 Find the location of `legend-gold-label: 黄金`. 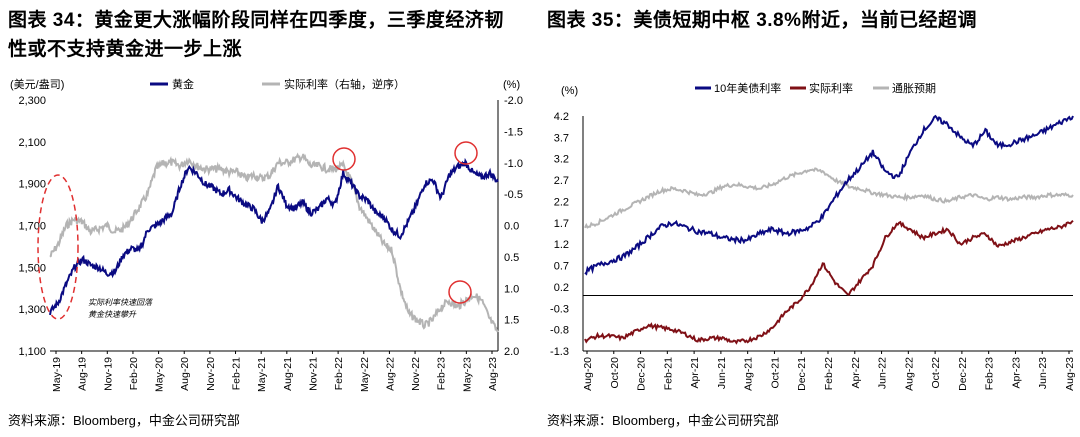

legend-gold-label: 黄金 is located at coordinates (183, 84).